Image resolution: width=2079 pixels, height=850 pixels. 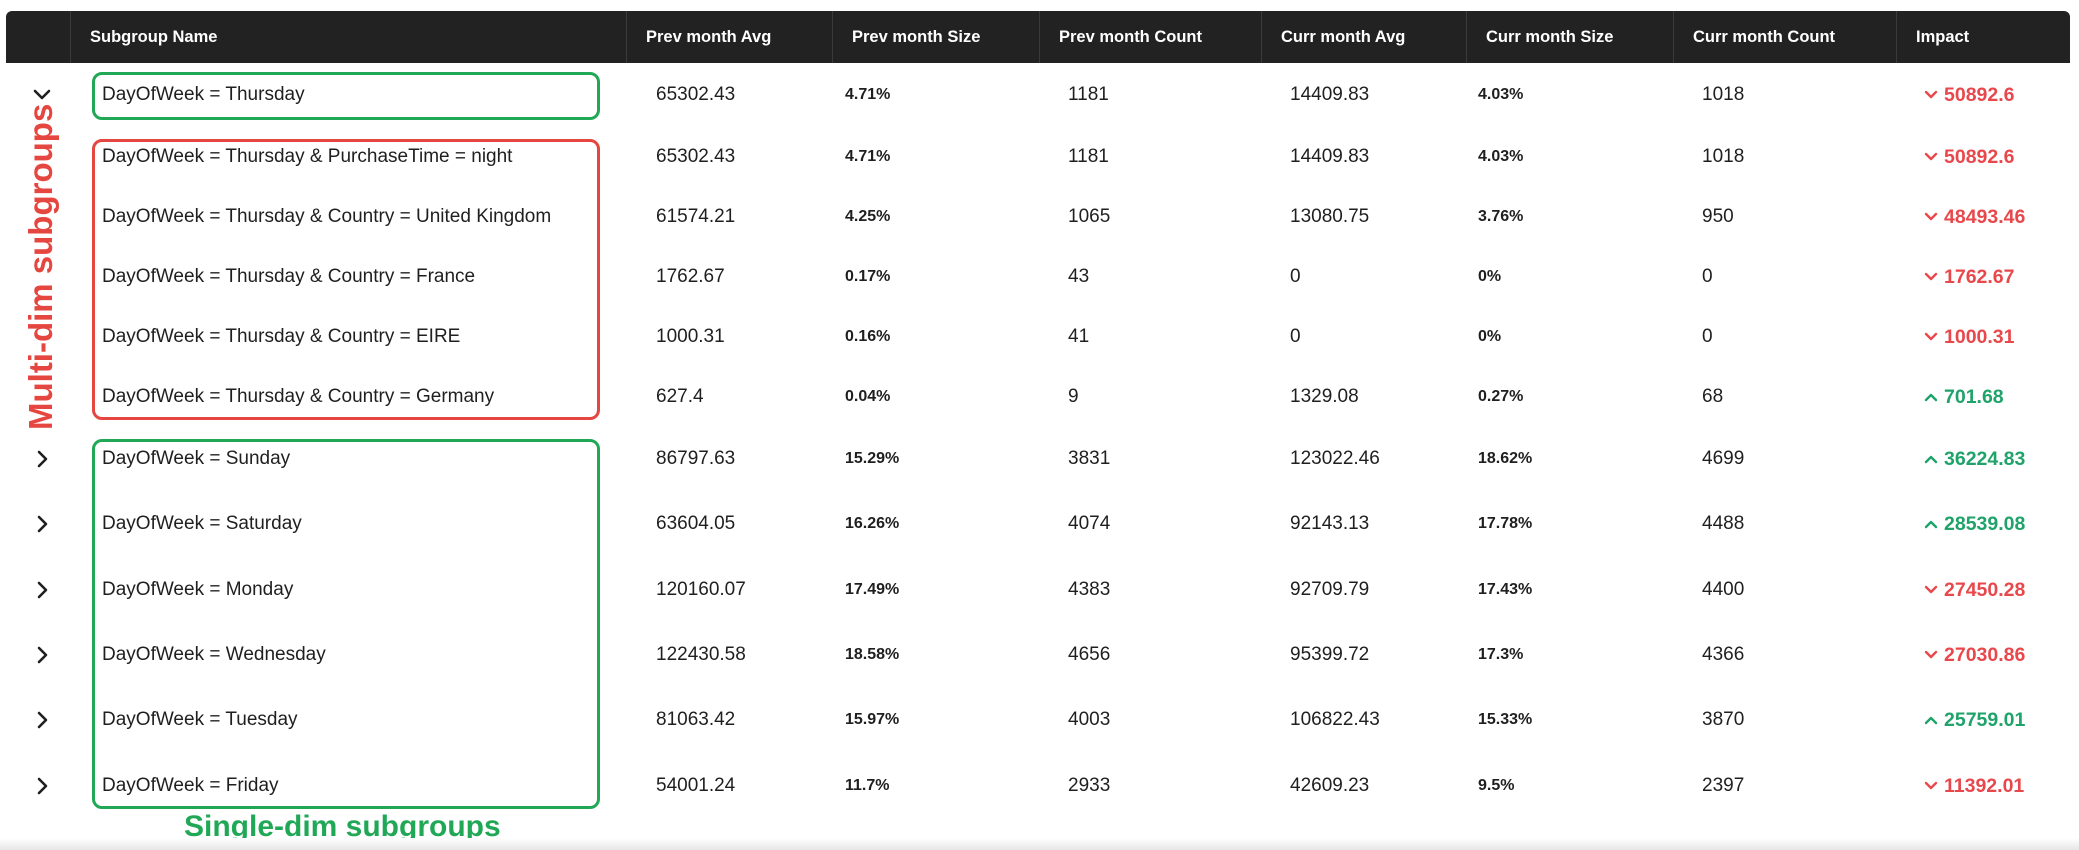 I want to click on impact-cell: 27030.86, so click(x=1974, y=655).